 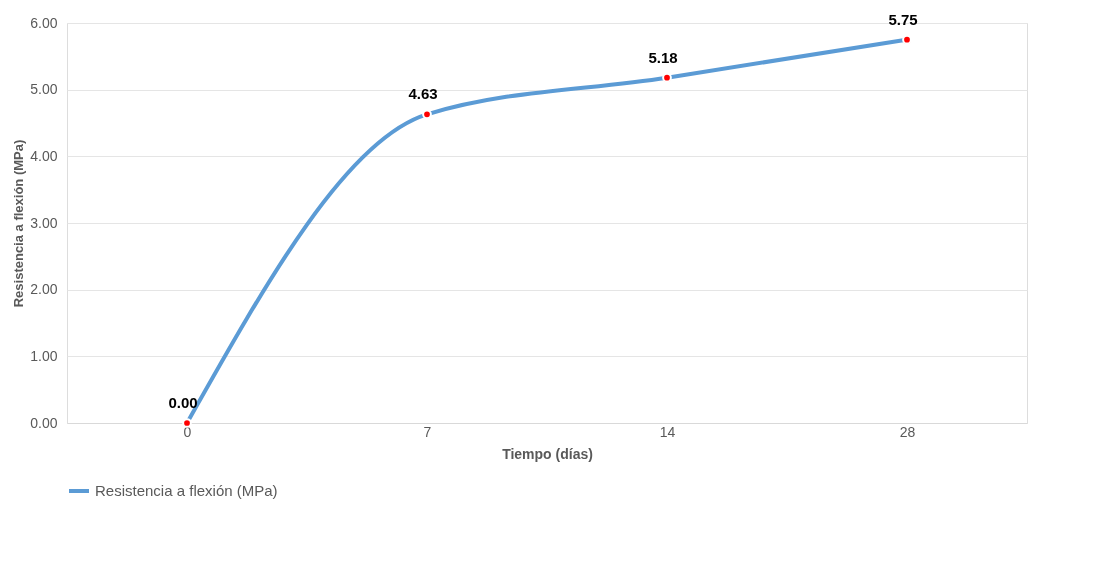 What do you see at coordinates (423, 94) in the screenshot?
I see `text: 4.63` at bounding box center [423, 94].